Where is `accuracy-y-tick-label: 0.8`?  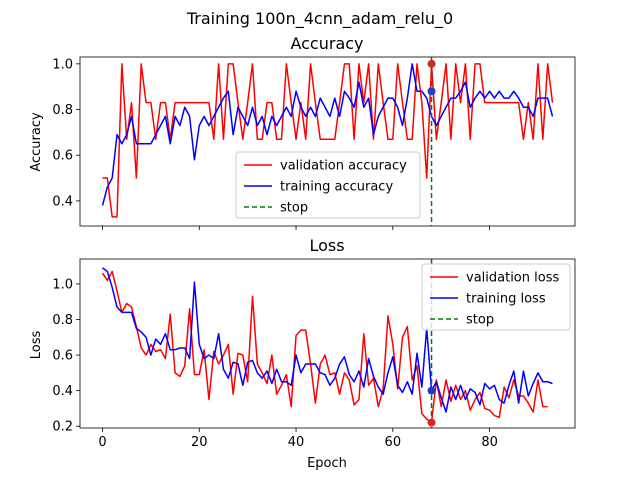 accuracy-y-tick-label: 0.8 is located at coordinates (62, 110).